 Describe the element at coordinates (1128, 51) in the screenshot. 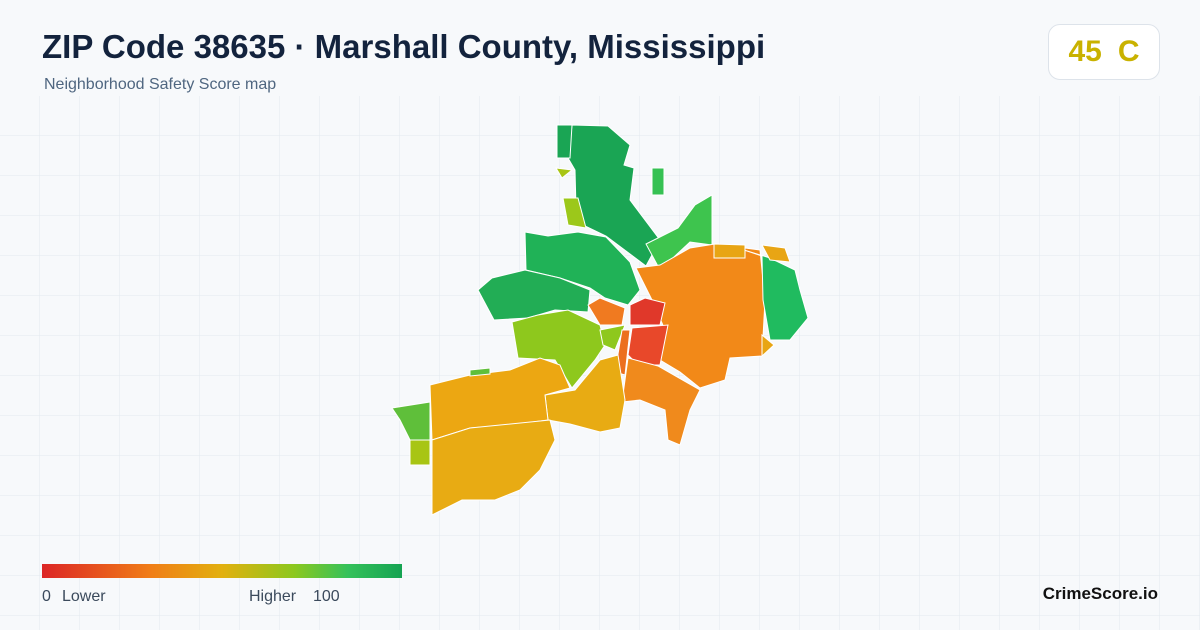

I see `grade: C` at that location.